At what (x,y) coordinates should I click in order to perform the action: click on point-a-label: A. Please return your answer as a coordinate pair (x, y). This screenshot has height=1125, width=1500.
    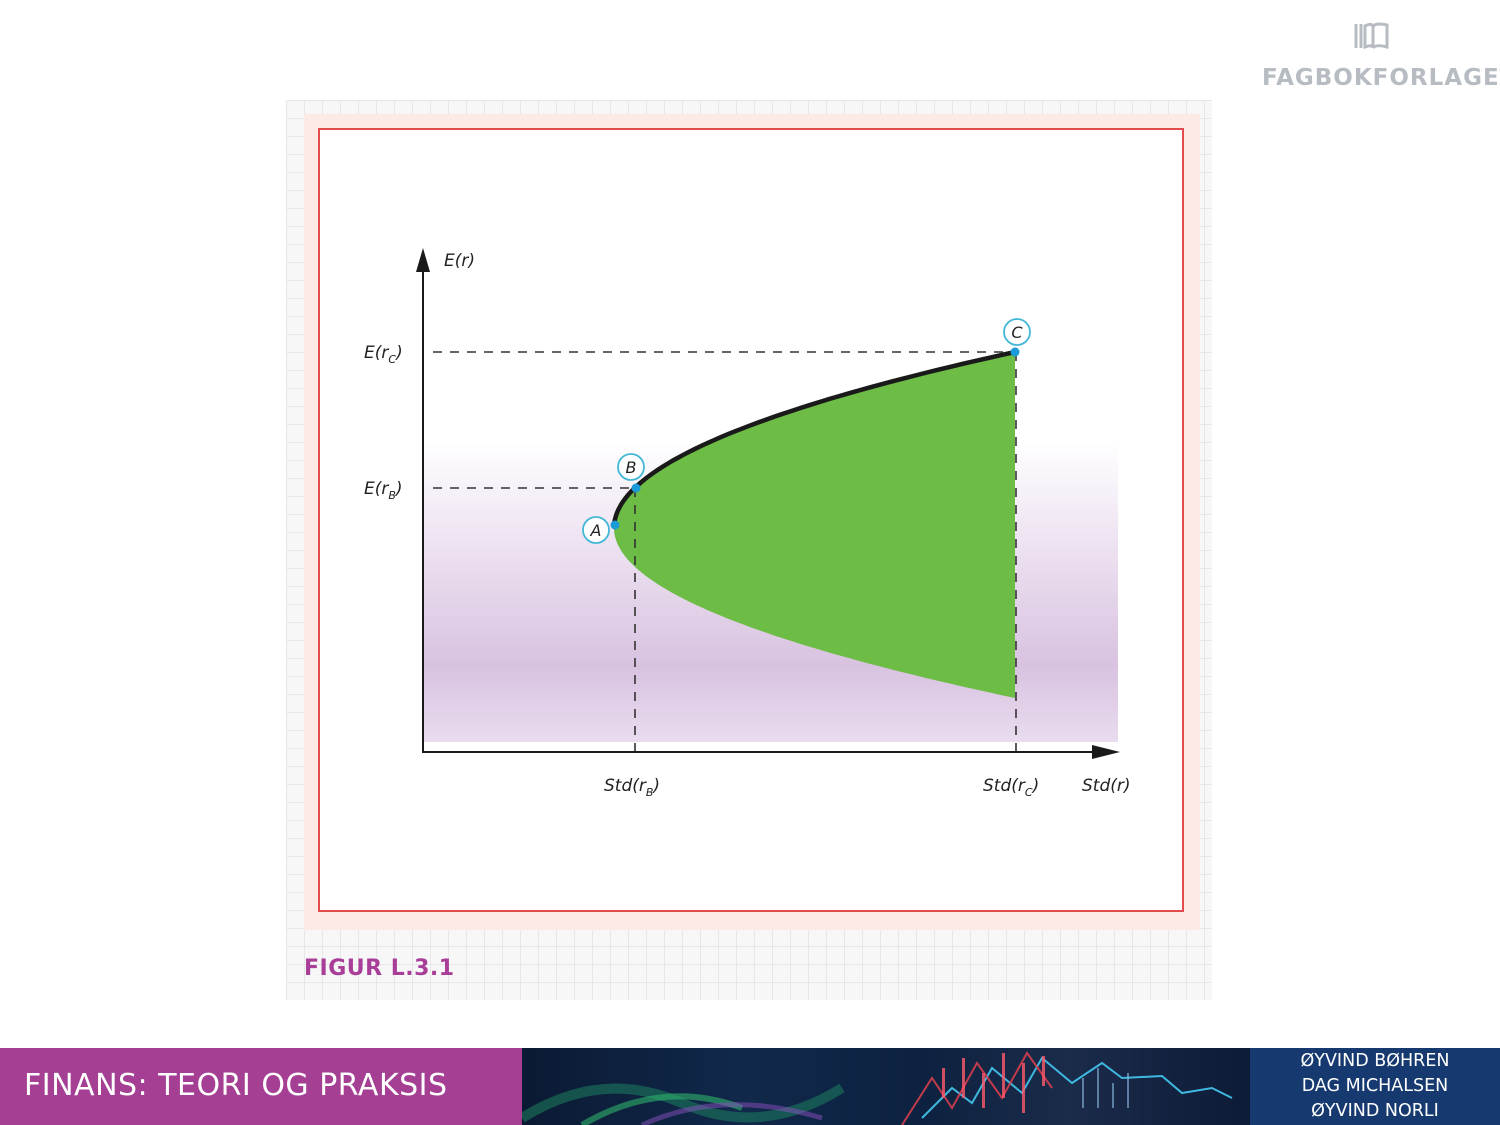
    Looking at the image, I should click on (596, 530).